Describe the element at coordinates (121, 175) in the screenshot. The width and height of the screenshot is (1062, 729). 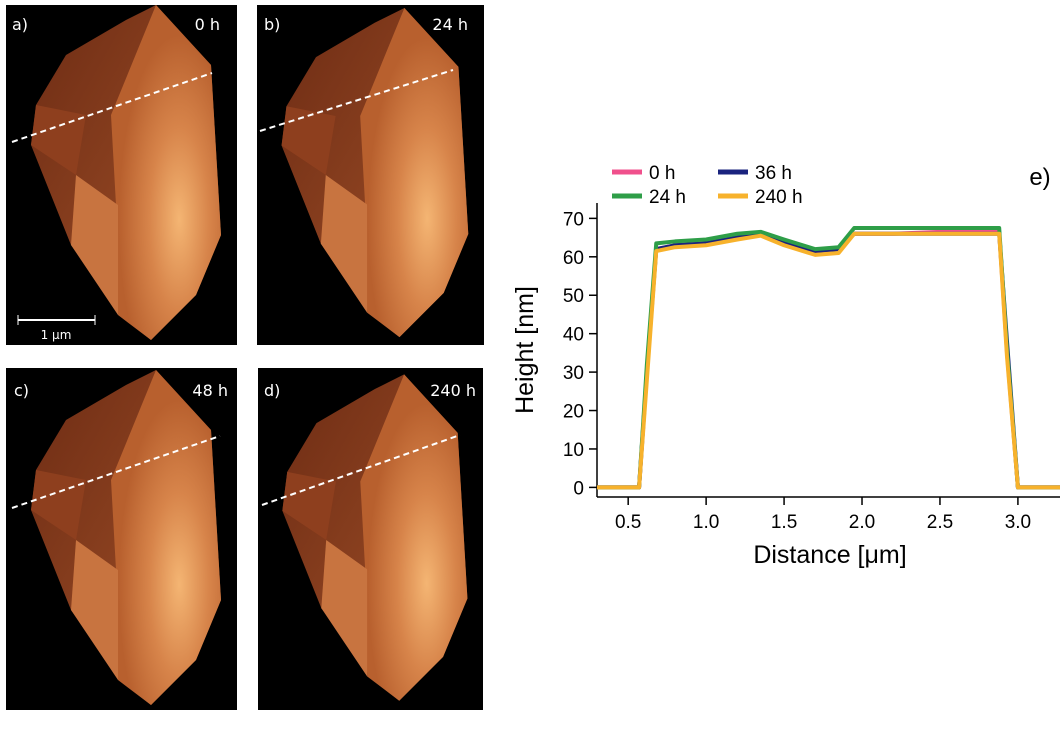
I see `afm-panel: a) 0 h 1 μm` at that location.